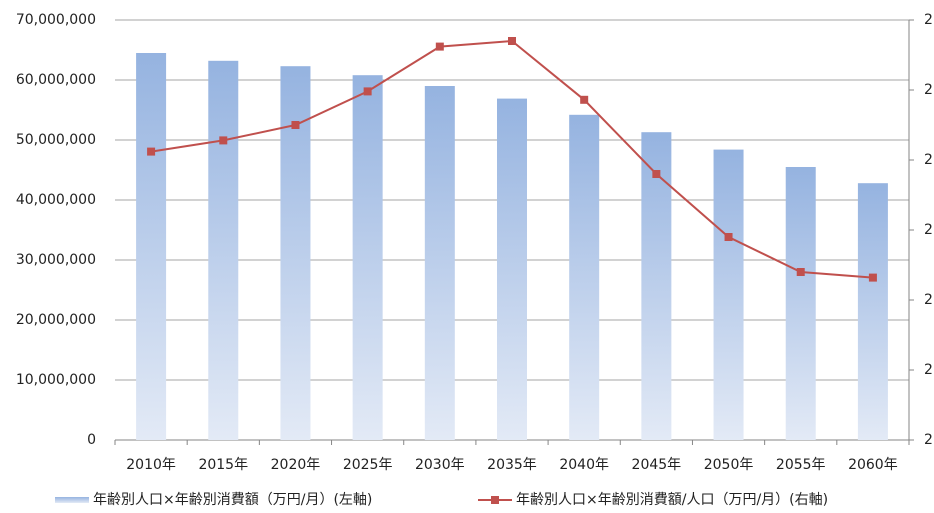 This screenshot has width=934, height=513. What do you see at coordinates (56, 140) in the screenshot?
I see `y-tick-label: 50,000,000` at bounding box center [56, 140].